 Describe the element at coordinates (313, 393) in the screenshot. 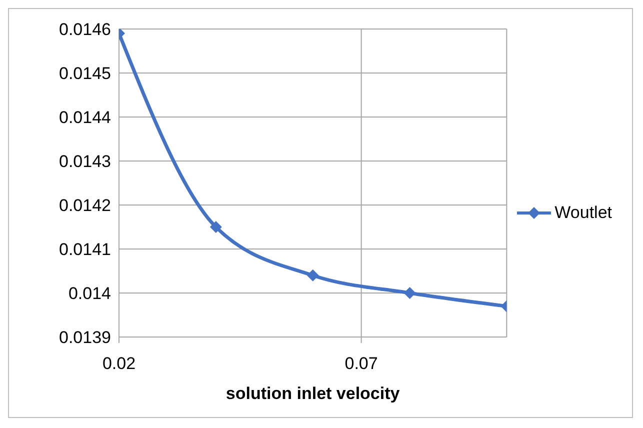

I see `x-axis-title: solution inlet velocity` at that location.